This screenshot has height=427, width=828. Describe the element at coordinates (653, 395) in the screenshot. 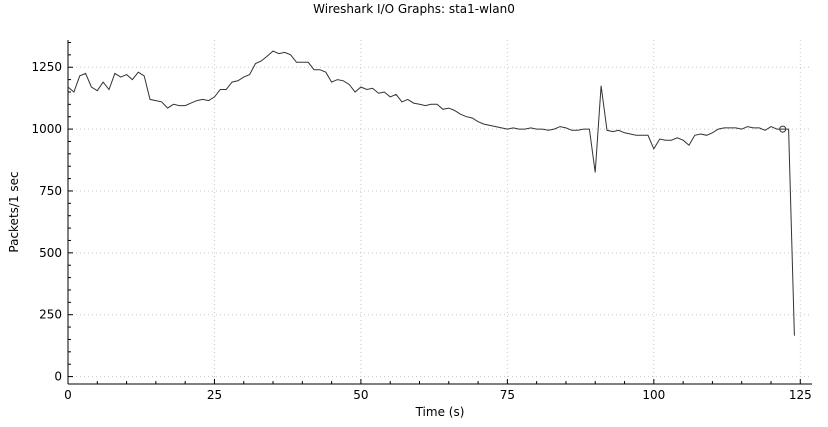

I see `x-tick-label: 100` at that location.